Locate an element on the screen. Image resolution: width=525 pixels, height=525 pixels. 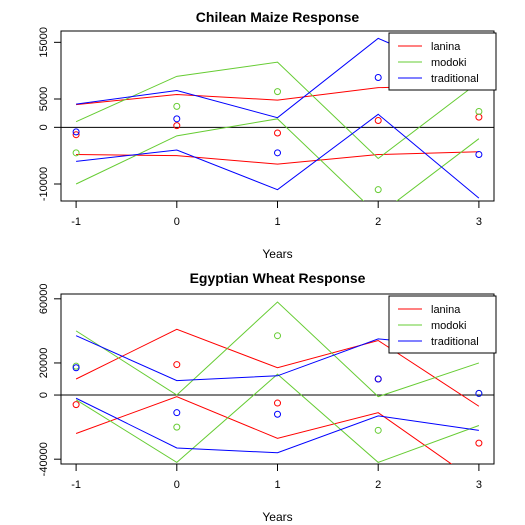
y-tick-label: -10000 is located at coordinates (44, 184).